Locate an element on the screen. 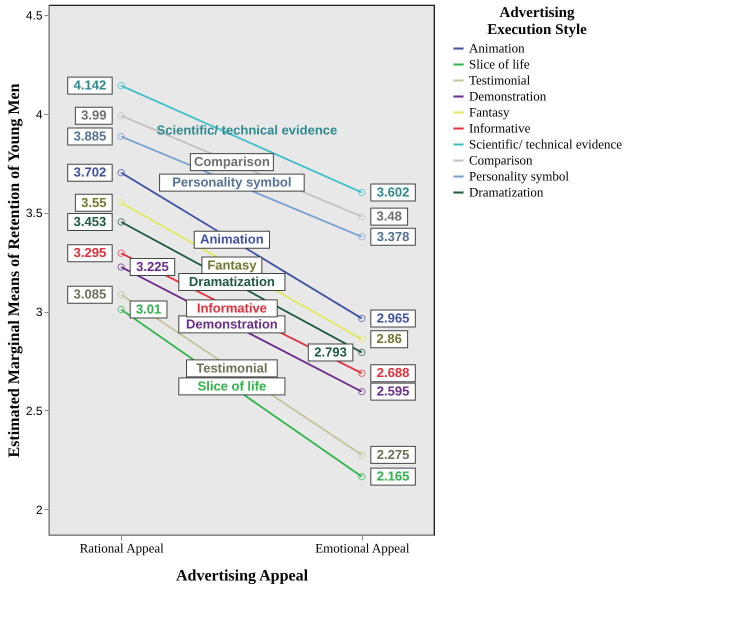 The width and height of the screenshot is (750, 629). y-tick-label: 4 is located at coordinates (39, 114).